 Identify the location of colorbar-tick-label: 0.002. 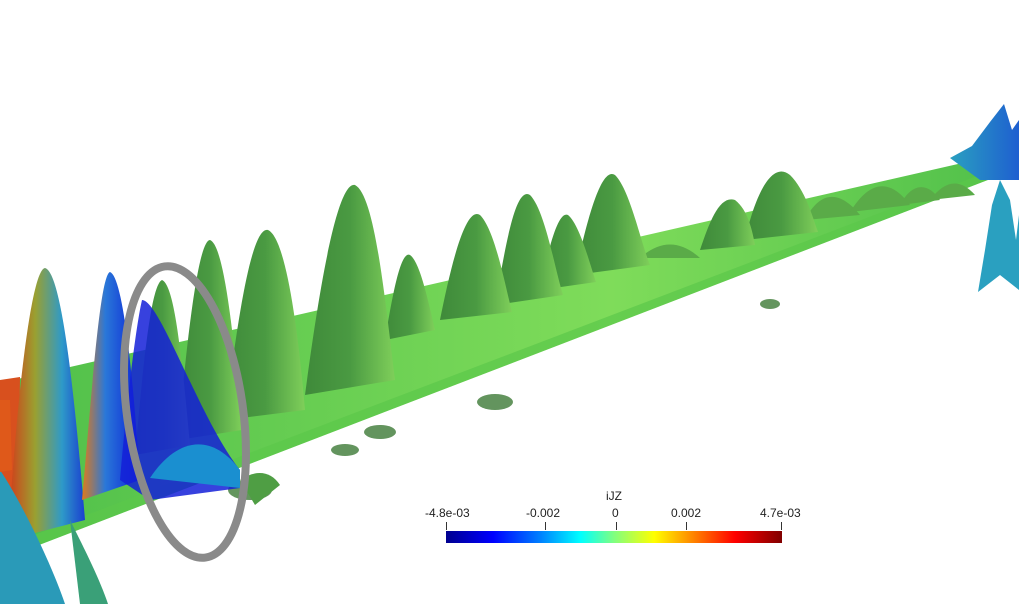
(686, 513).